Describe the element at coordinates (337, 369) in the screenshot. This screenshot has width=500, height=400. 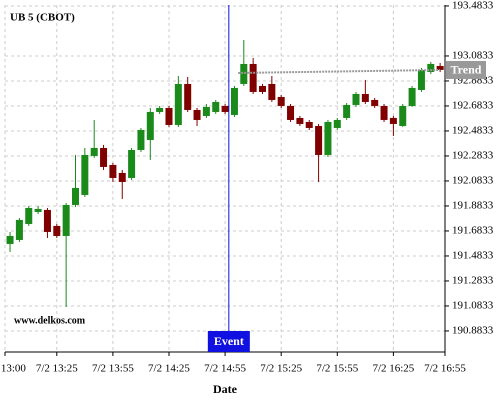
I see `x-tick-label: 7/2 15:55` at that location.